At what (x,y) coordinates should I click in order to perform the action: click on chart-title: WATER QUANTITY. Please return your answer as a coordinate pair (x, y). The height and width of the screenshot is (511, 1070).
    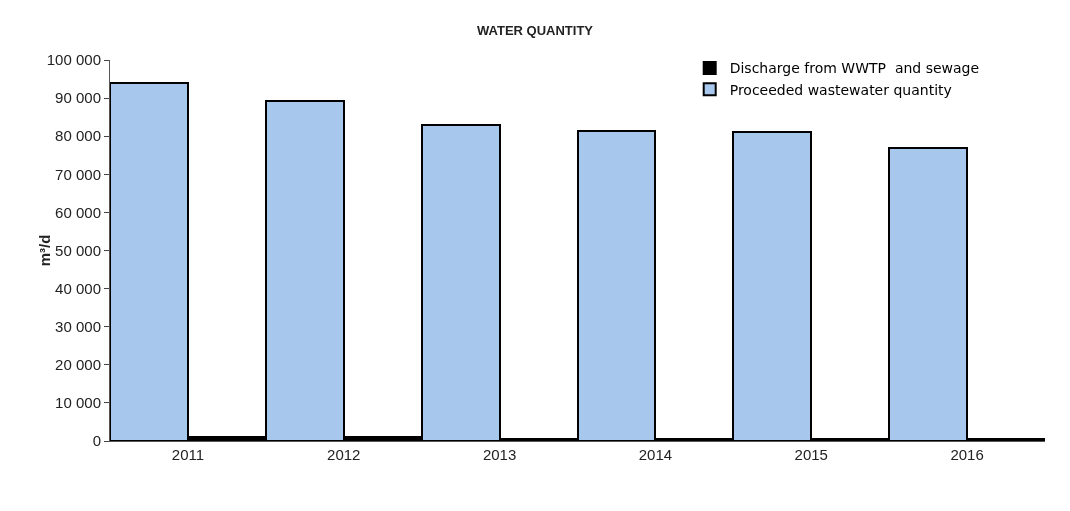
    Looking at the image, I should click on (535, 30).